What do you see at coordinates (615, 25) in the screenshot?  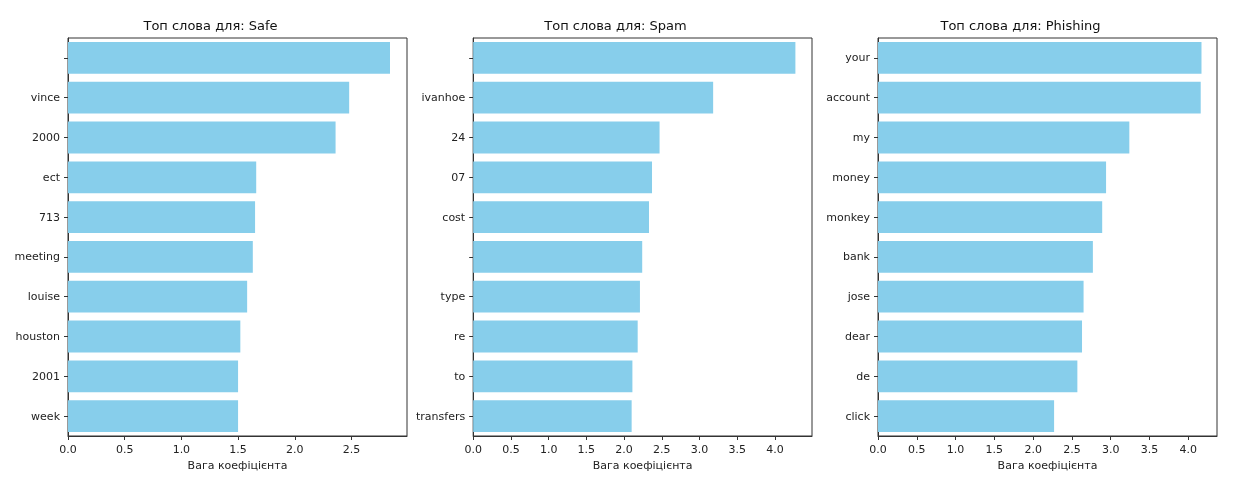 I see `chart-title: Топ слова для: Spam` at bounding box center [615, 25].